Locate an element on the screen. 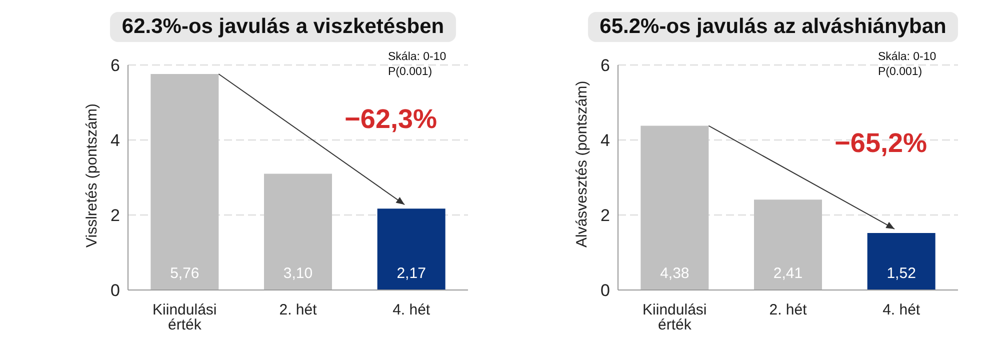  data-label: 1,52 is located at coordinates (901, 273).